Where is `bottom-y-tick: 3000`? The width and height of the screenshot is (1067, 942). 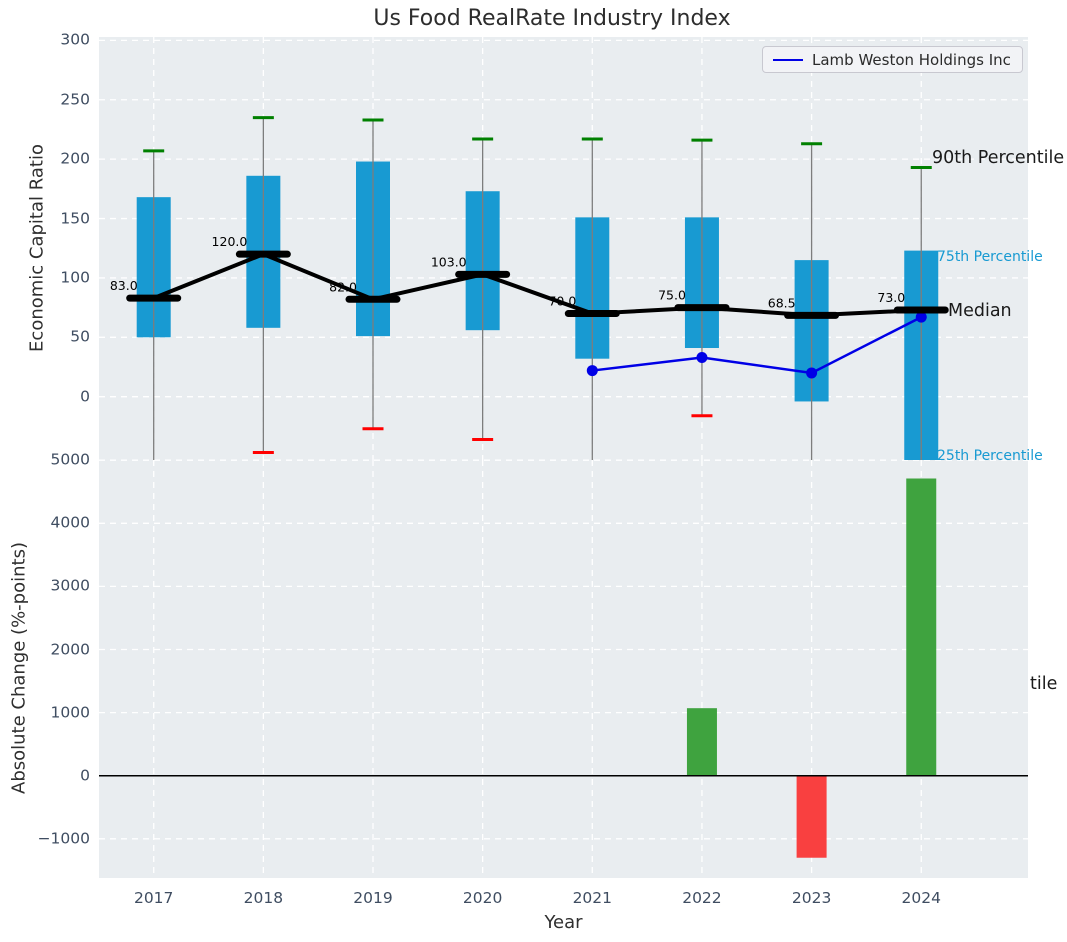
bottom-y-tick: 3000 is located at coordinates (70, 585).